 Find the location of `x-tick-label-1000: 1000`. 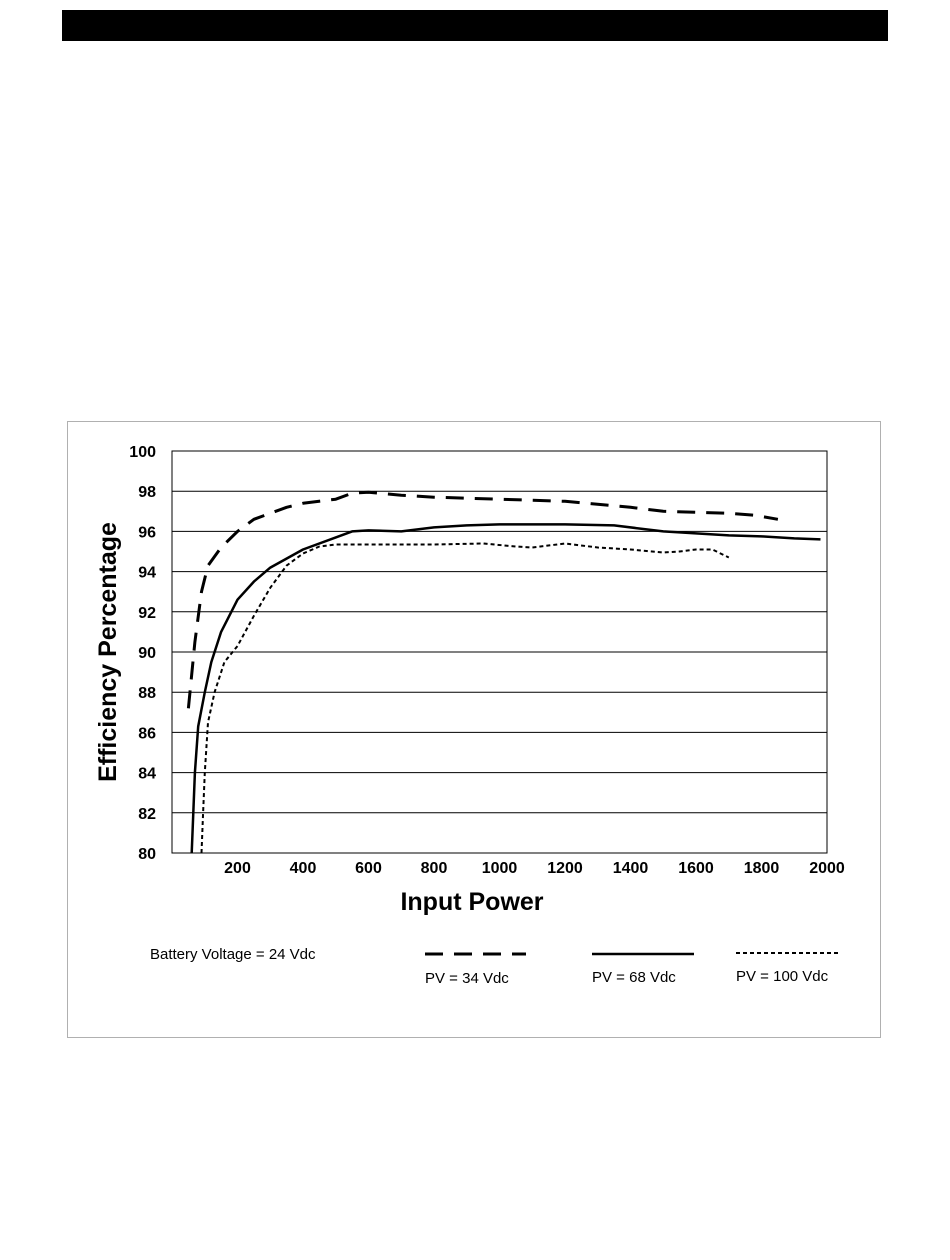

x-tick-label-1000: 1000 is located at coordinates (500, 868).